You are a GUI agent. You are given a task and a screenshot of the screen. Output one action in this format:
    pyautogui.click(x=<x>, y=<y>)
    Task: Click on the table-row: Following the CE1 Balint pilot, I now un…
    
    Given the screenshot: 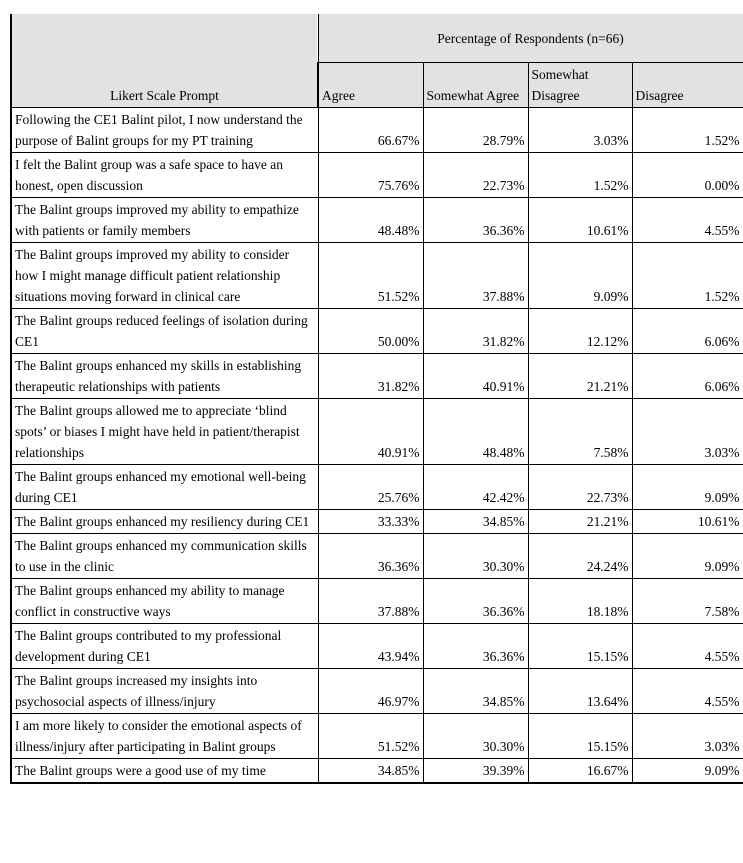 What is the action you would take?
    pyautogui.click(x=376, y=130)
    